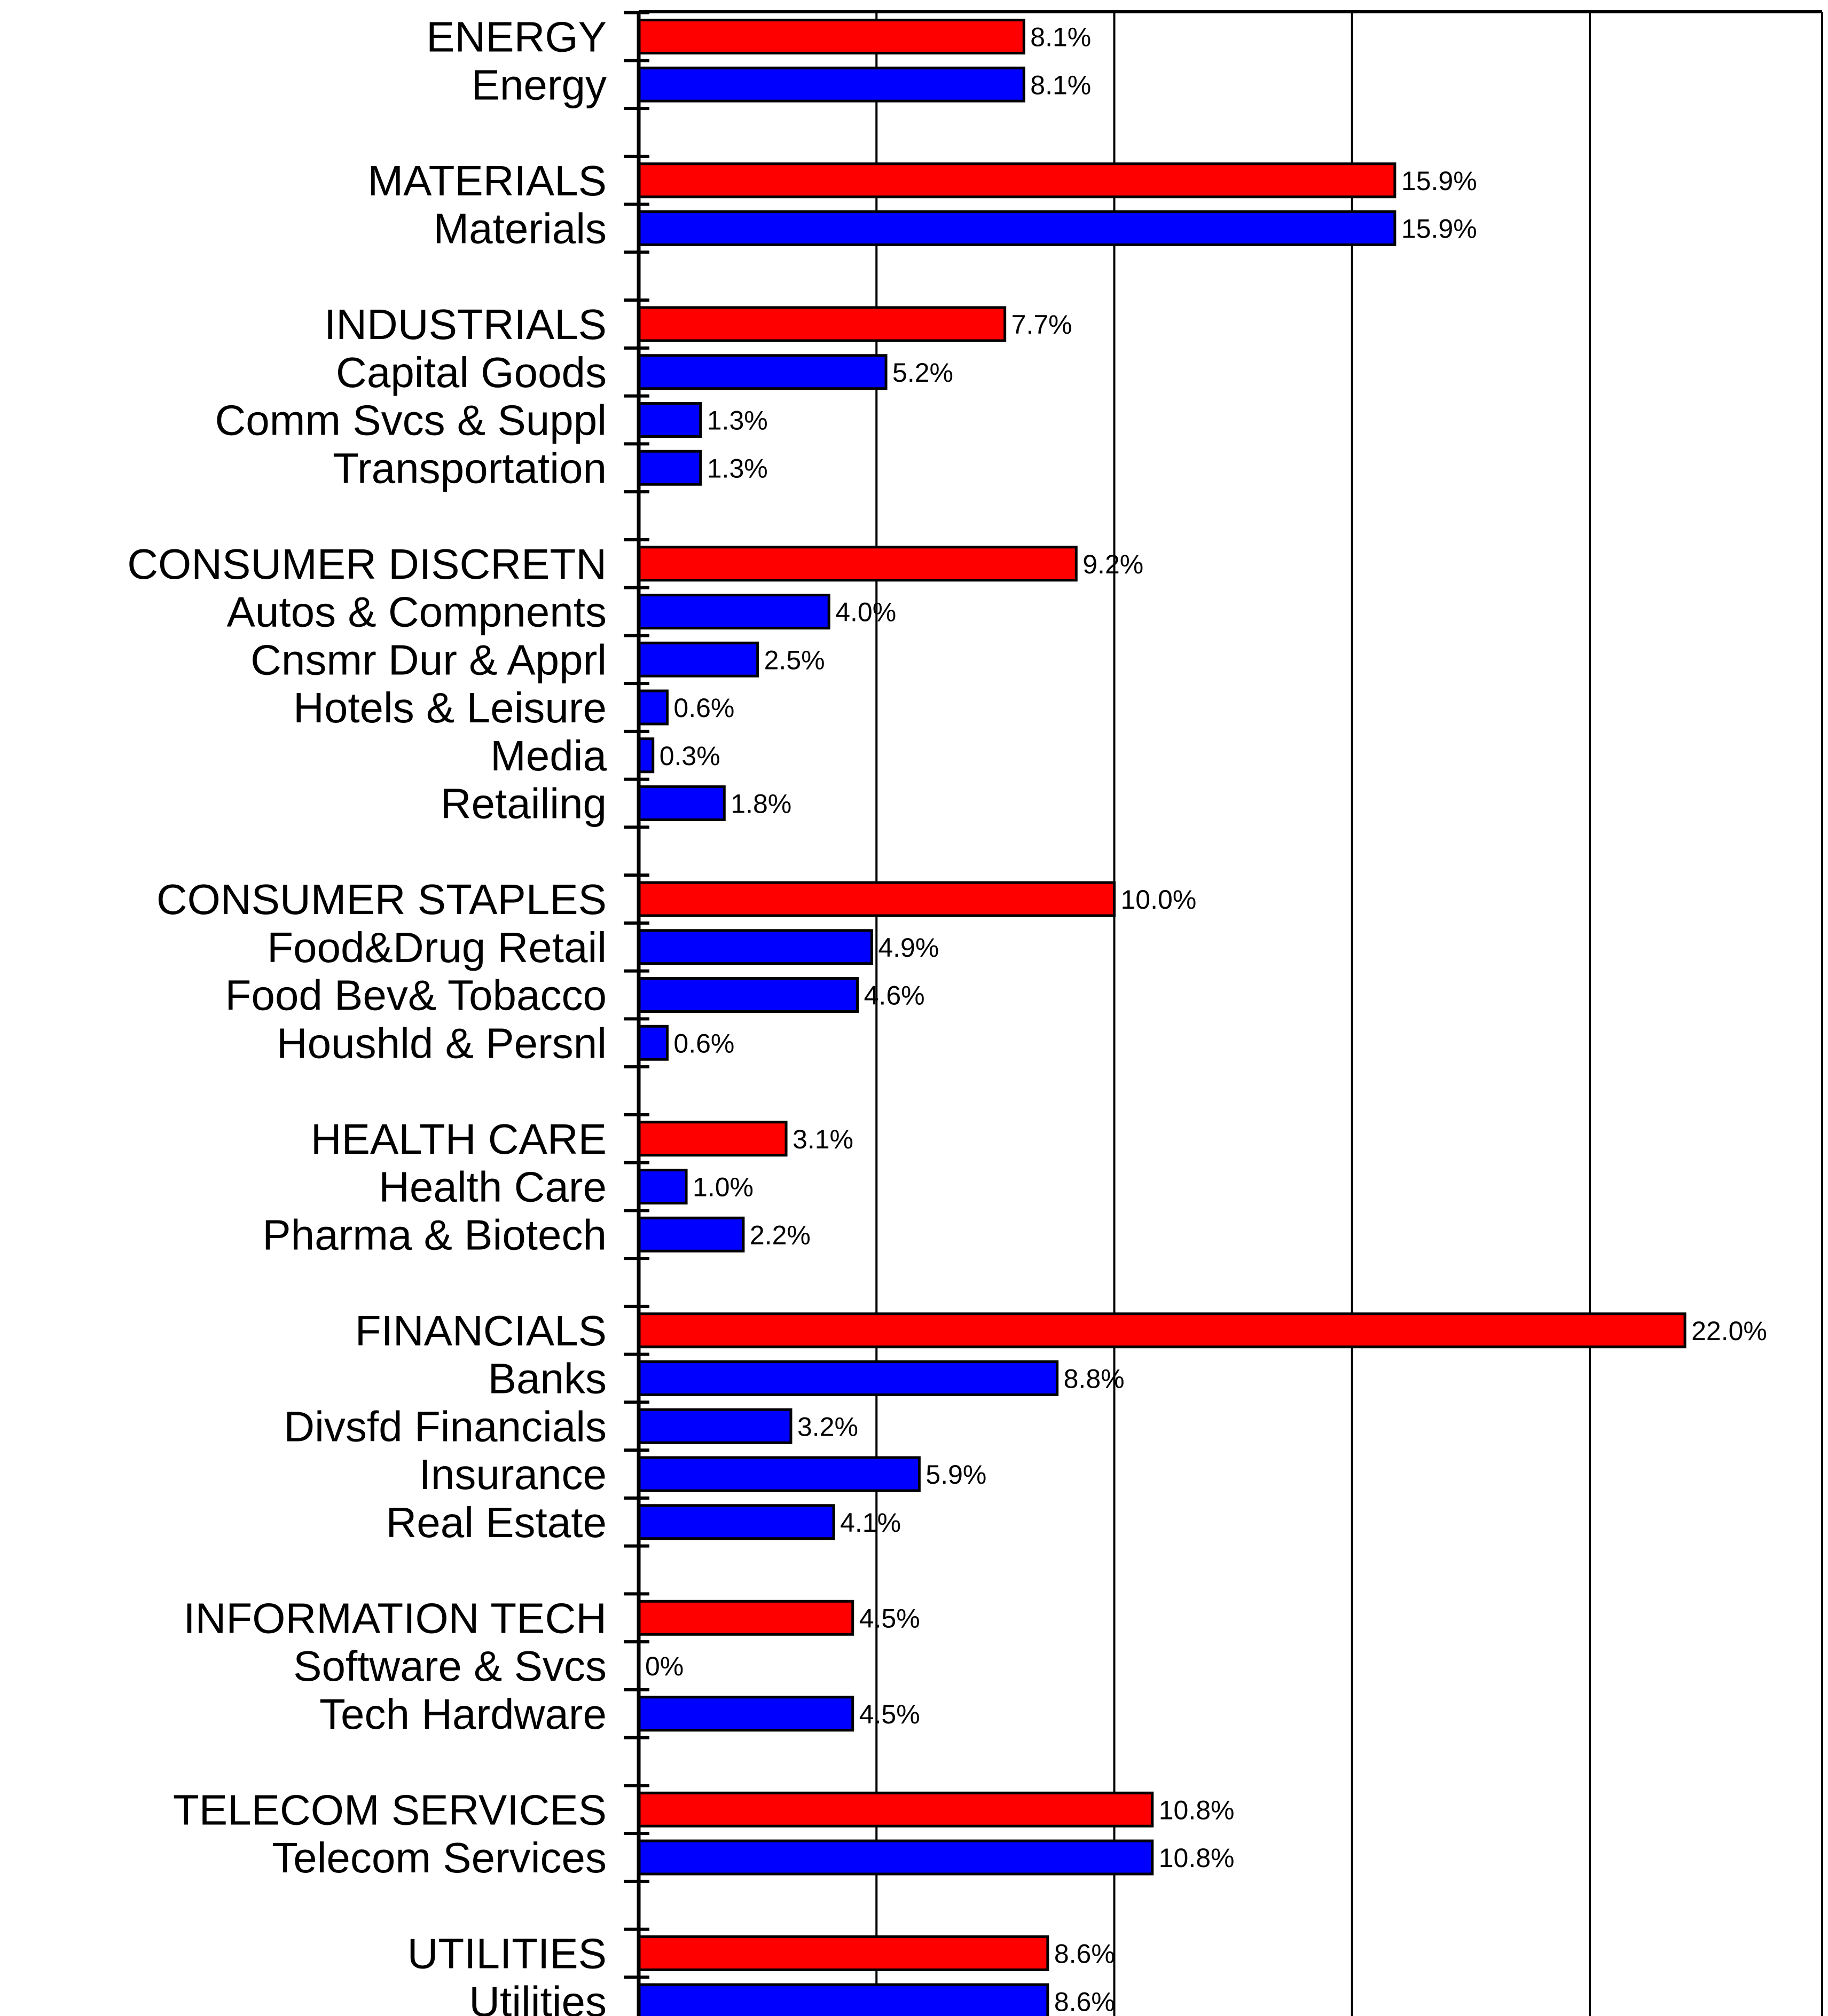 The width and height of the screenshot is (1828, 2016). I want to click on category-label: TELECOM SERVICES, so click(390, 1809).